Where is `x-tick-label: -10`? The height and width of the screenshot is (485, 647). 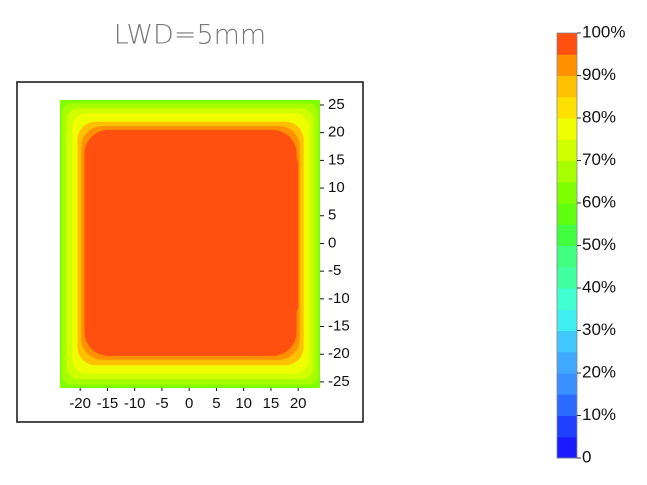 x-tick-label: -10 is located at coordinates (135, 403).